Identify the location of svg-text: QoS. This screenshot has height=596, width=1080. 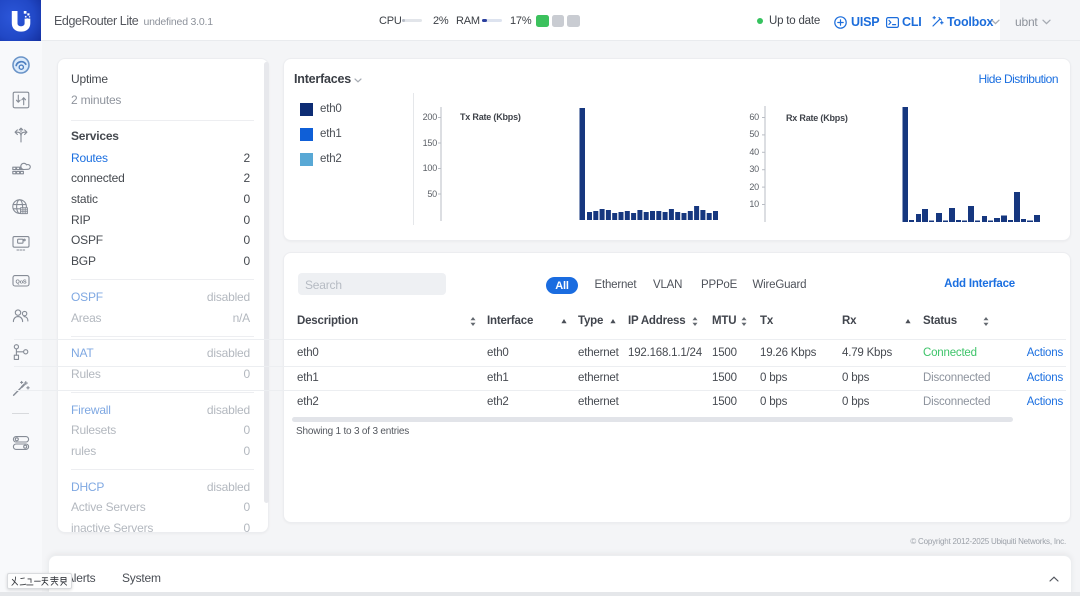
(21, 282).